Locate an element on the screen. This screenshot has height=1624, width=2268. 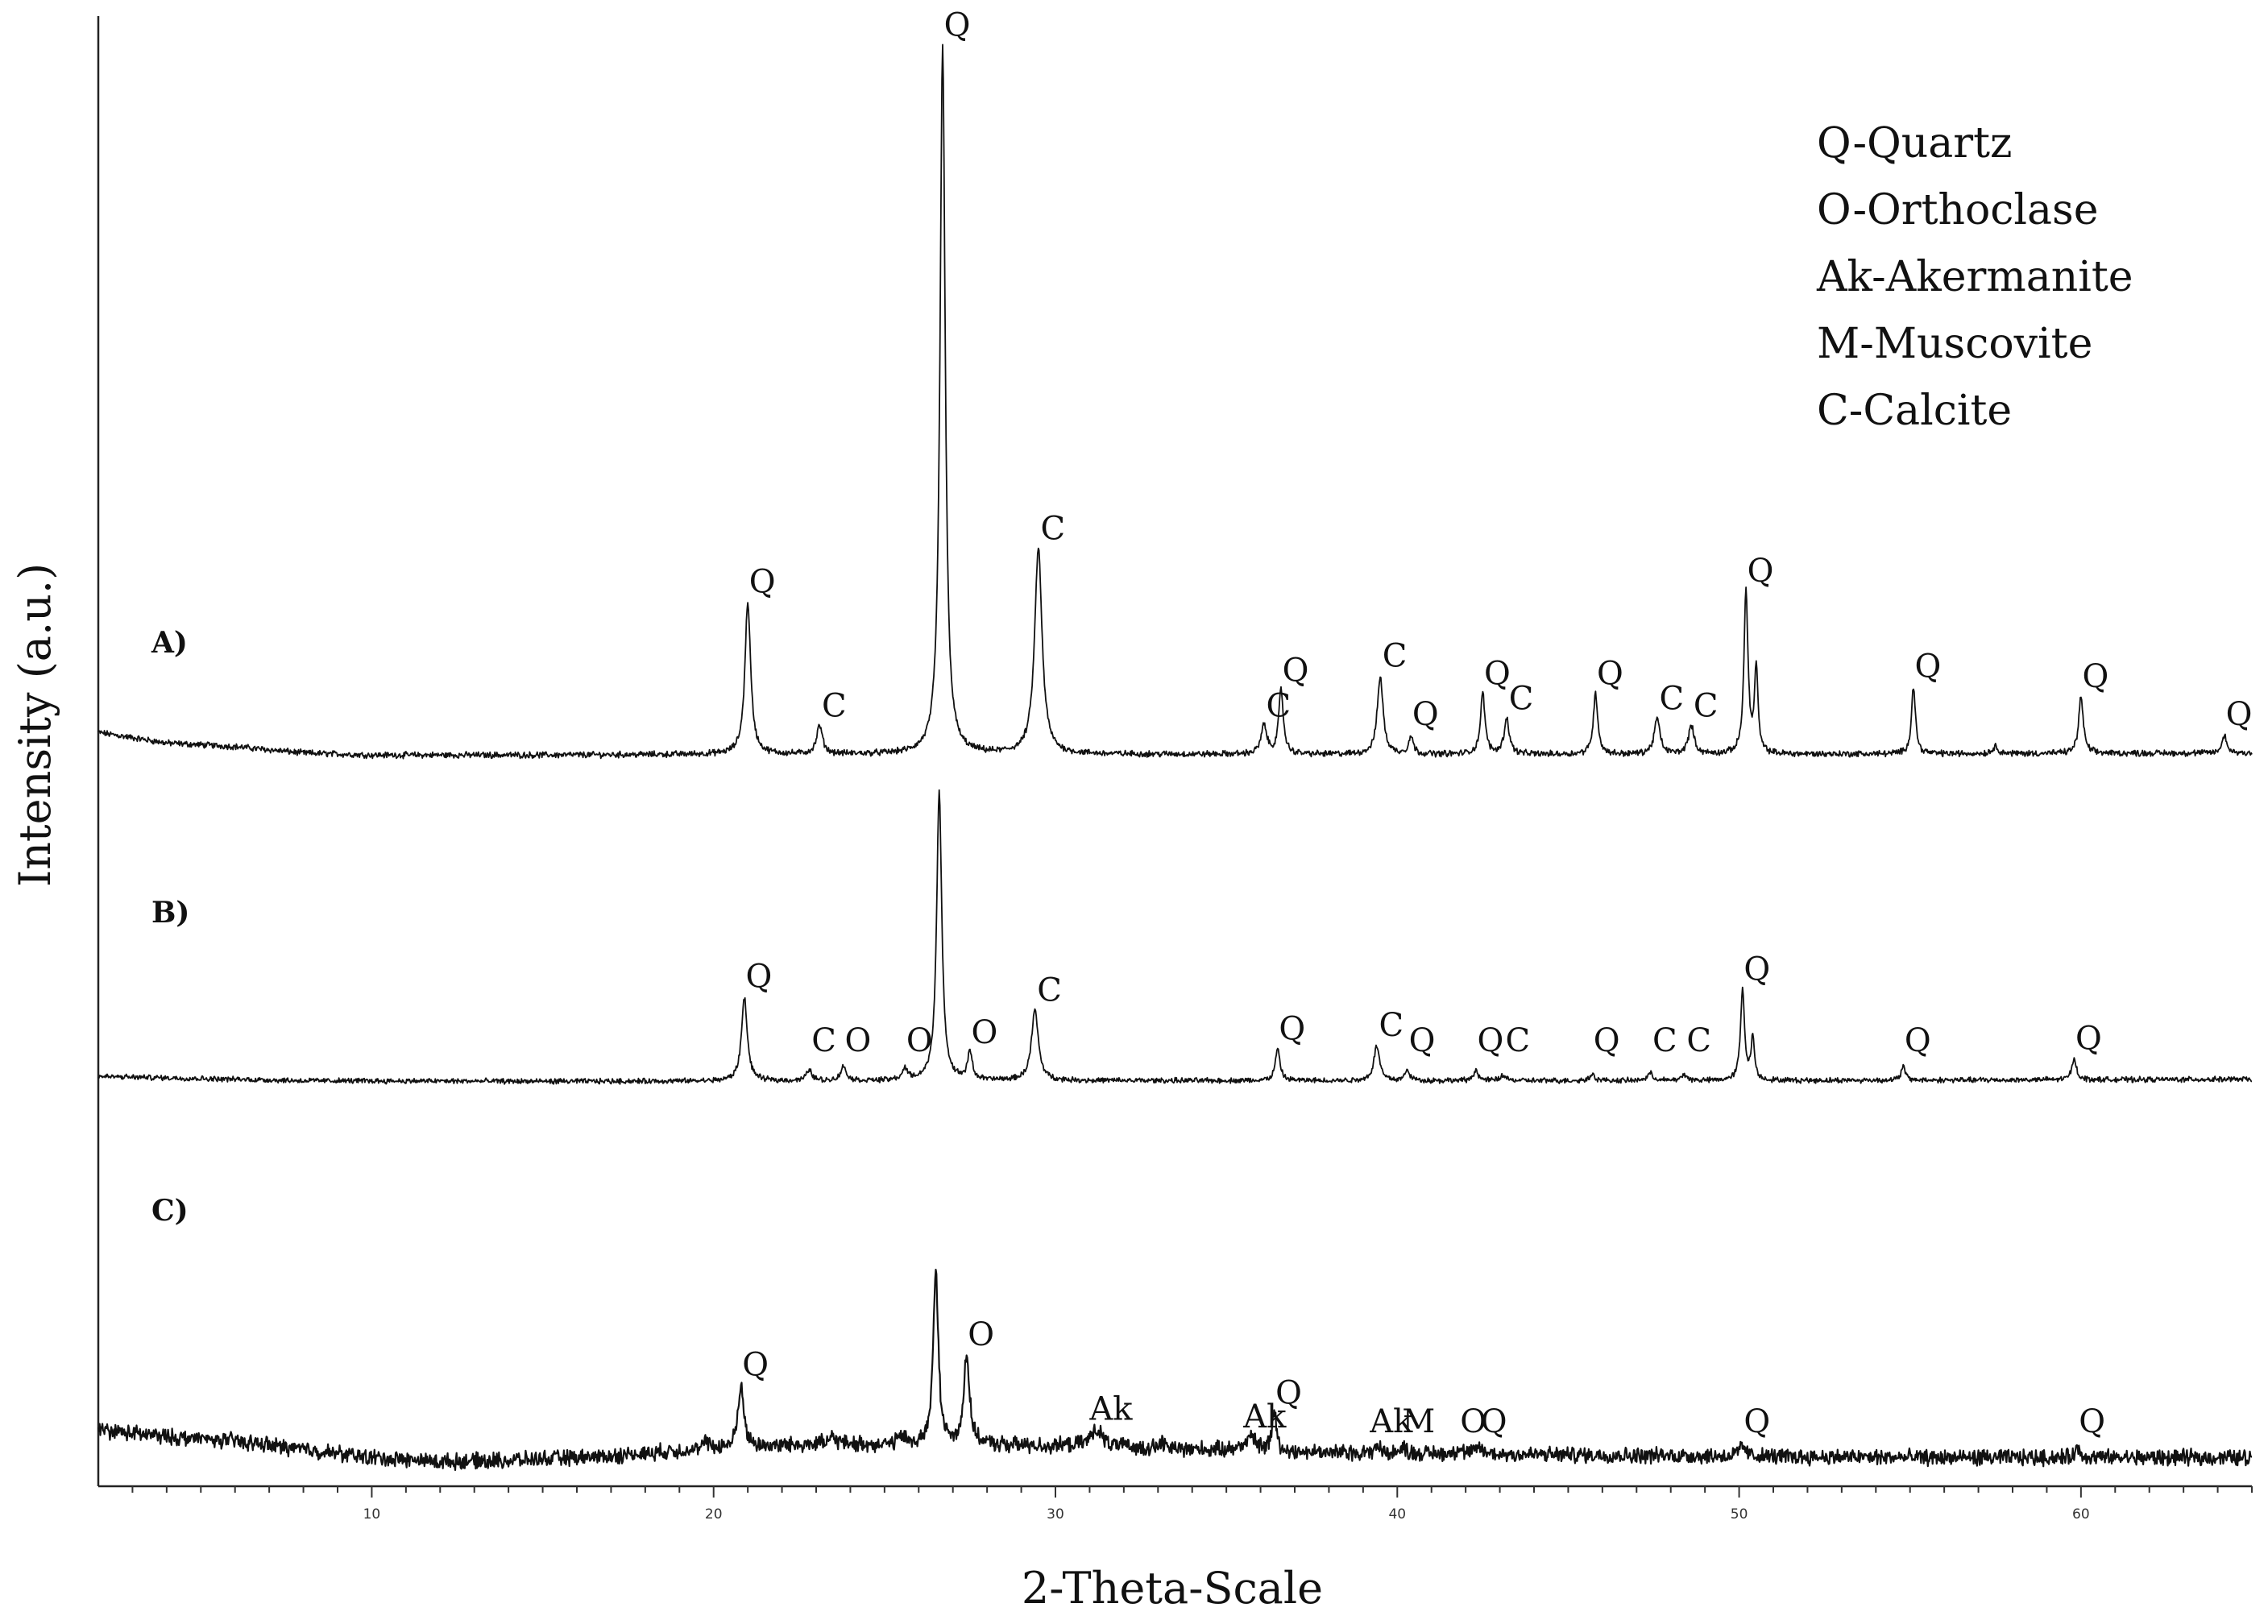
pattern-label-3: C) is located at coordinates (170, 1211).